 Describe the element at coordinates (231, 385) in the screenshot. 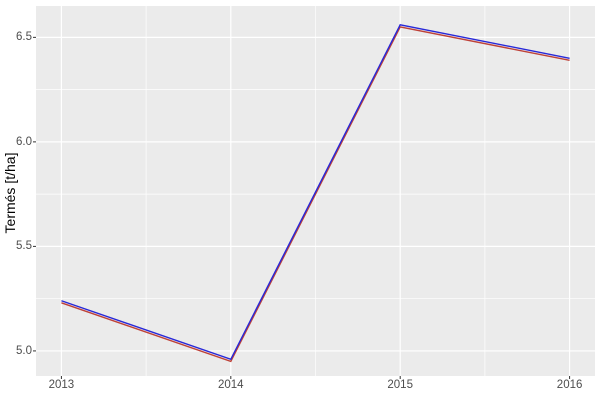

I see `x-tick-label-2014: 2014` at that location.